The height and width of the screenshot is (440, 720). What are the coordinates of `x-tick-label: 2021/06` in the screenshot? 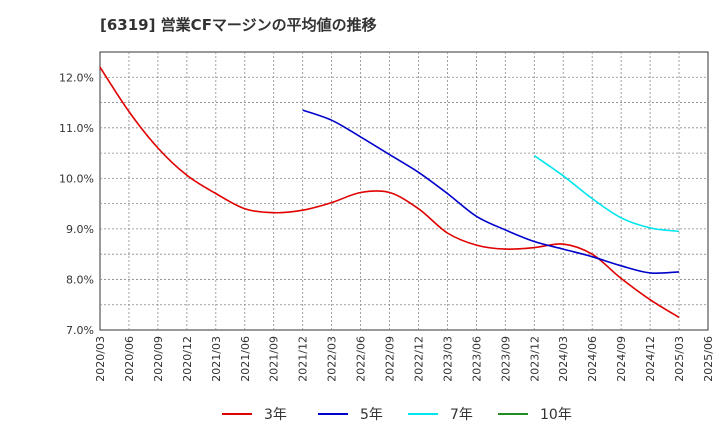 It's located at (245, 359).